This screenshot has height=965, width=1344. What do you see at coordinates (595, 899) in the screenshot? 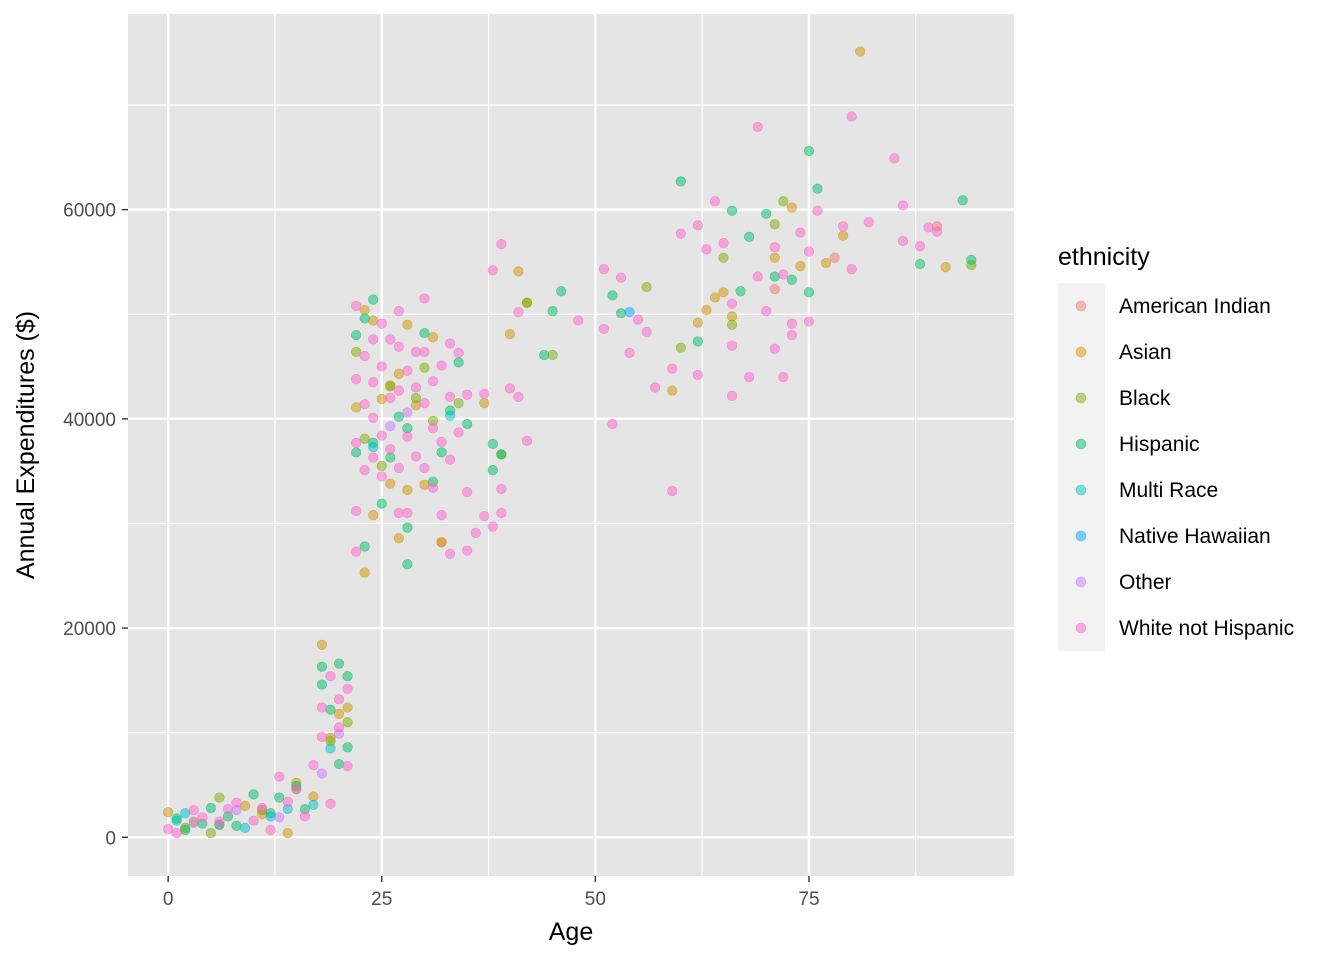
I see `x-tick-label: 50` at bounding box center [595, 899].